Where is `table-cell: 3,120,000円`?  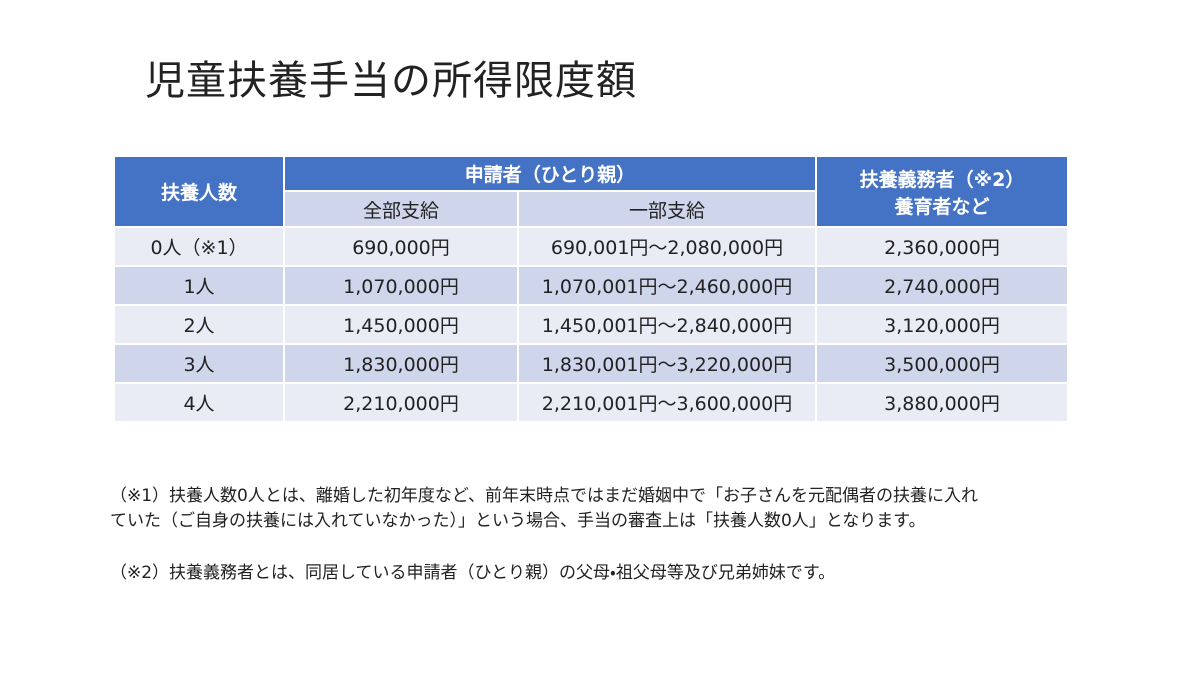 table-cell: 3,120,000円 is located at coordinates (942, 324).